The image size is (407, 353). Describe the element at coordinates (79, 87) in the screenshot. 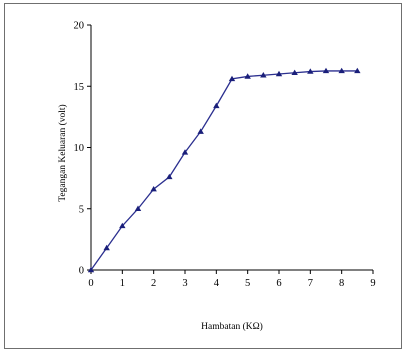

I see `y-tick-label: 15` at that location.